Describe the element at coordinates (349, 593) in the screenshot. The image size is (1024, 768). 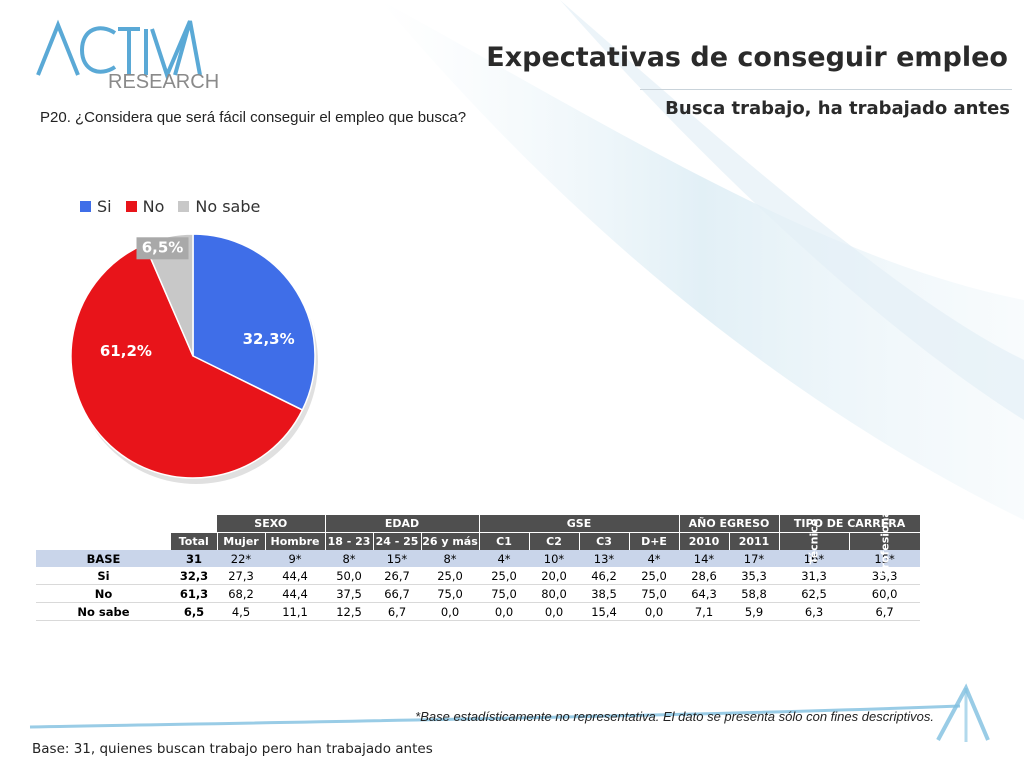
I see `table-cell: 37,5` at that location.